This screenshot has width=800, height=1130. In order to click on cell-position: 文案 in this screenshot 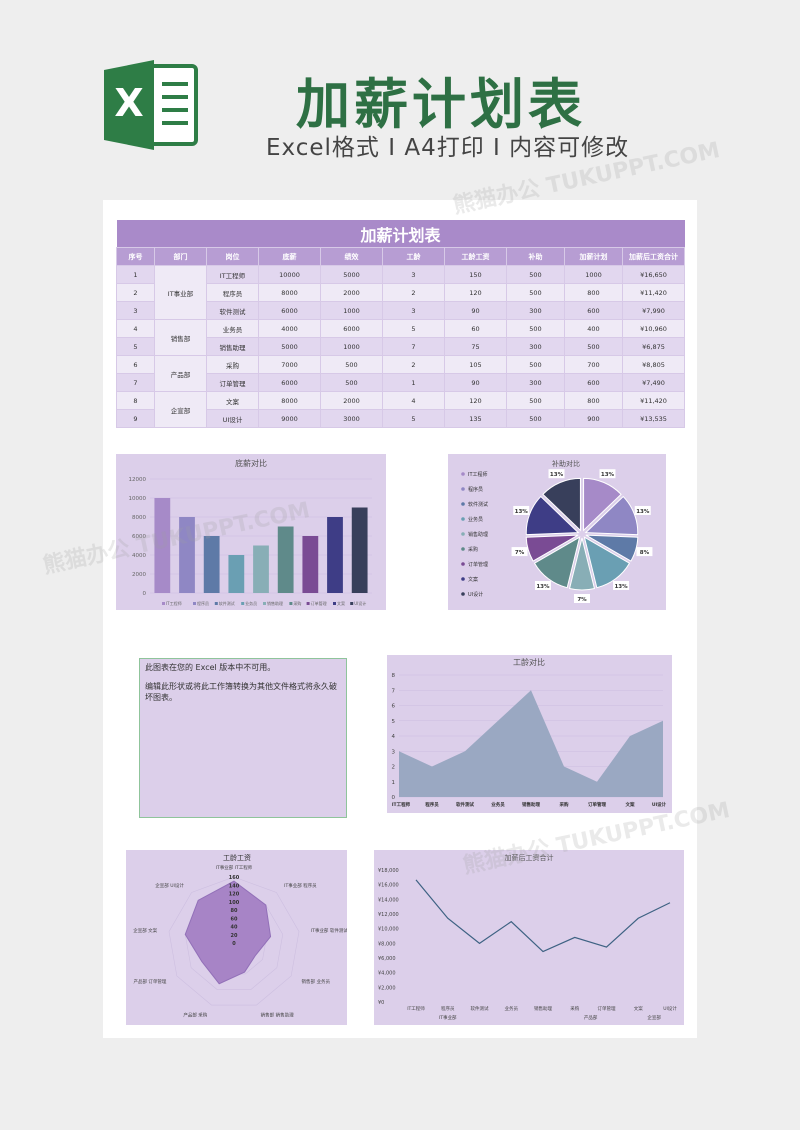, I will do `click(232, 400)`.